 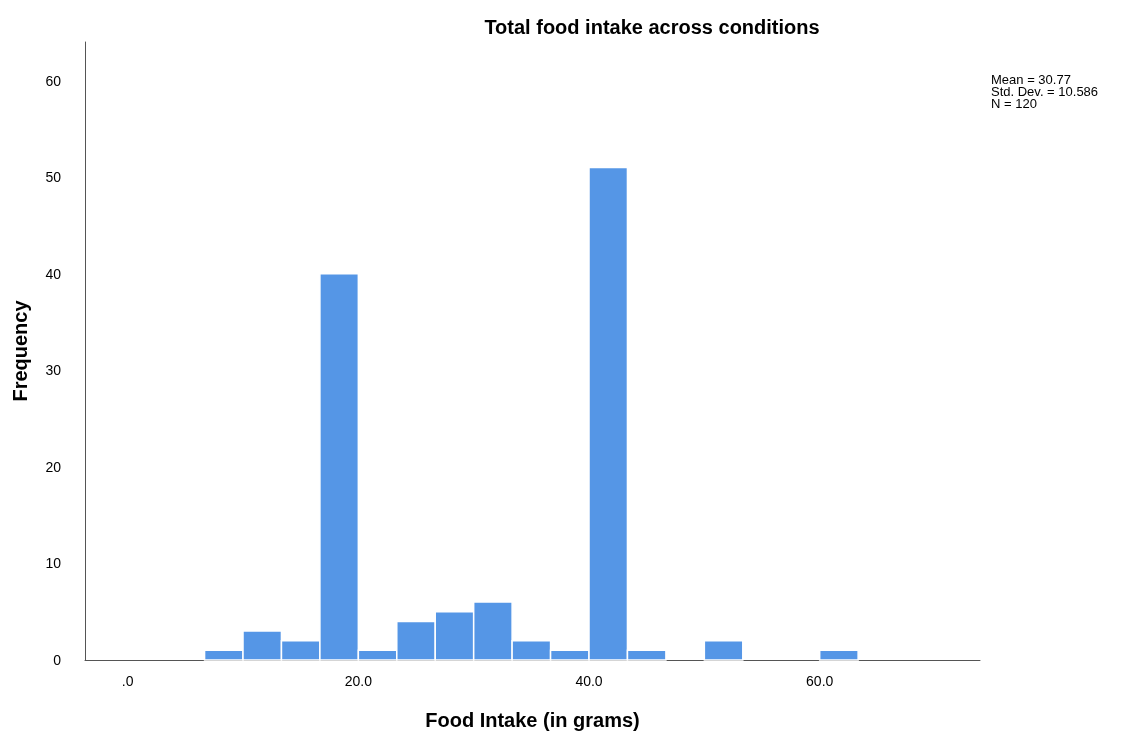 I want to click on text: Std. Dev. = 10.586, so click(x=1045, y=91).